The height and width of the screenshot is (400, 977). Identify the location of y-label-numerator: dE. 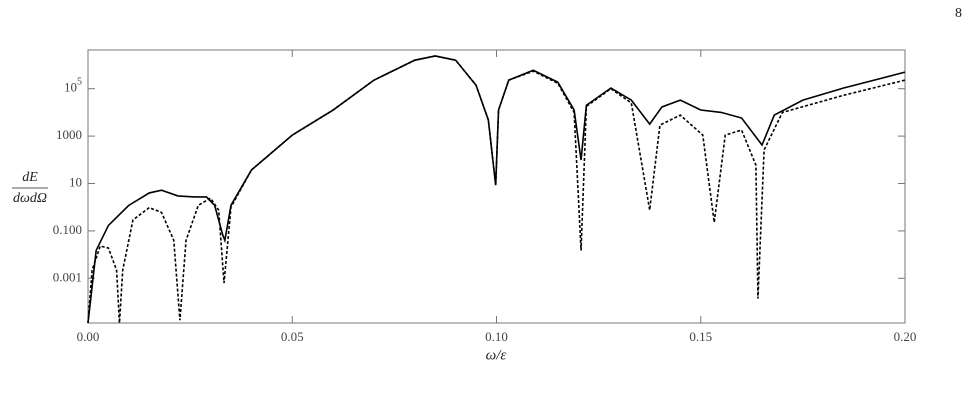
(30, 177).